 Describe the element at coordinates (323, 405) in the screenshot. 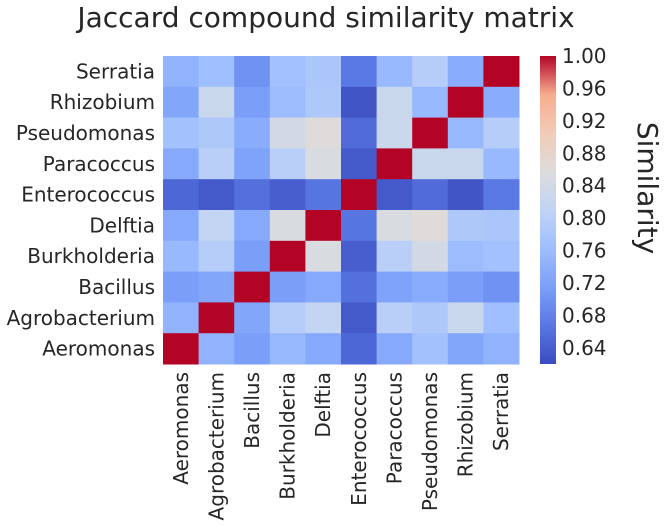

I see `x-tick-label: Delftia` at that location.